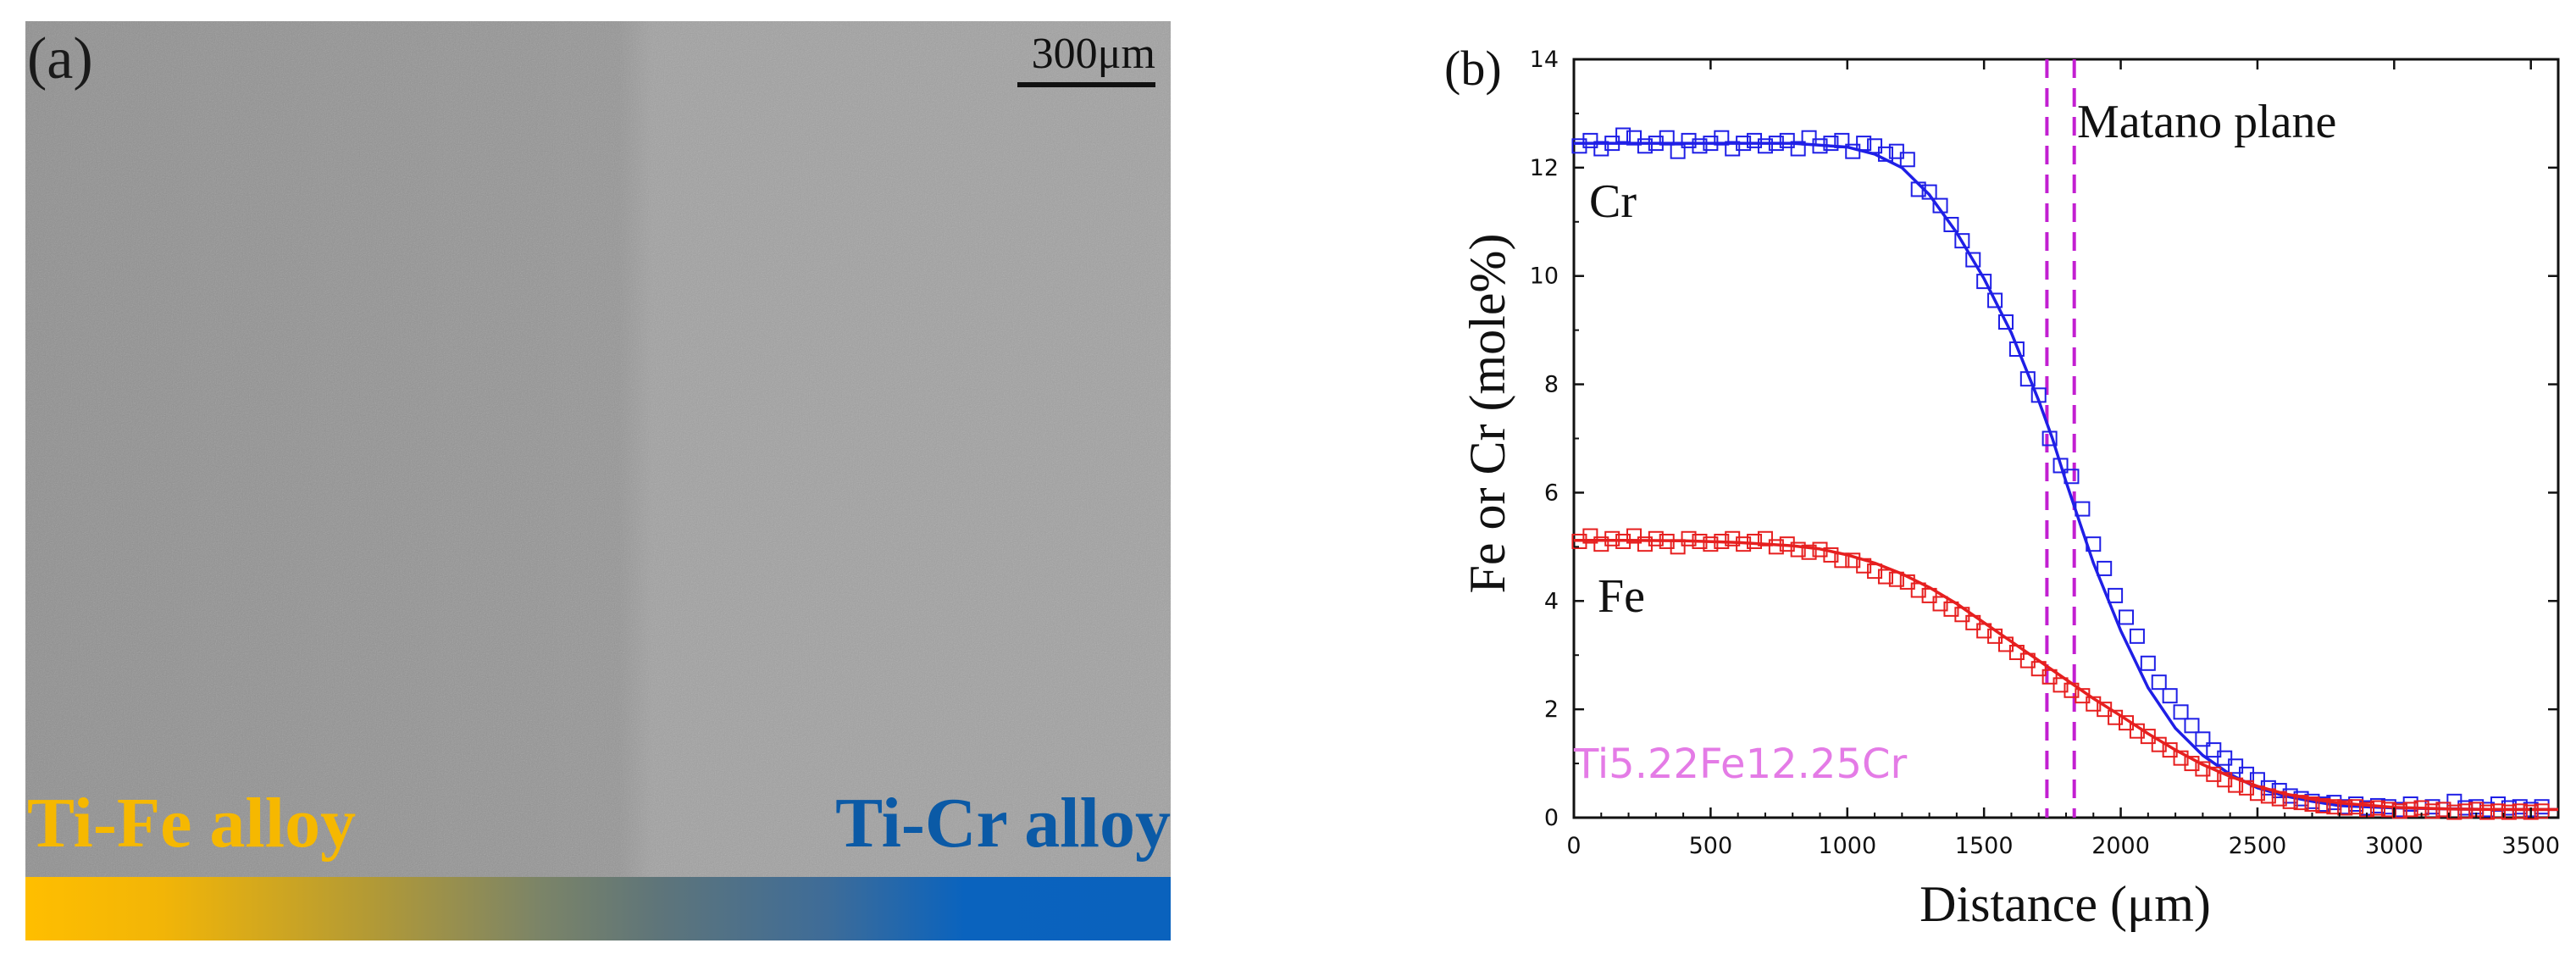 This screenshot has height=971, width=2576. What do you see at coordinates (1613, 201) in the screenshot?
I see `cr-series-label: Cr` at bounding box center [1613, 201].